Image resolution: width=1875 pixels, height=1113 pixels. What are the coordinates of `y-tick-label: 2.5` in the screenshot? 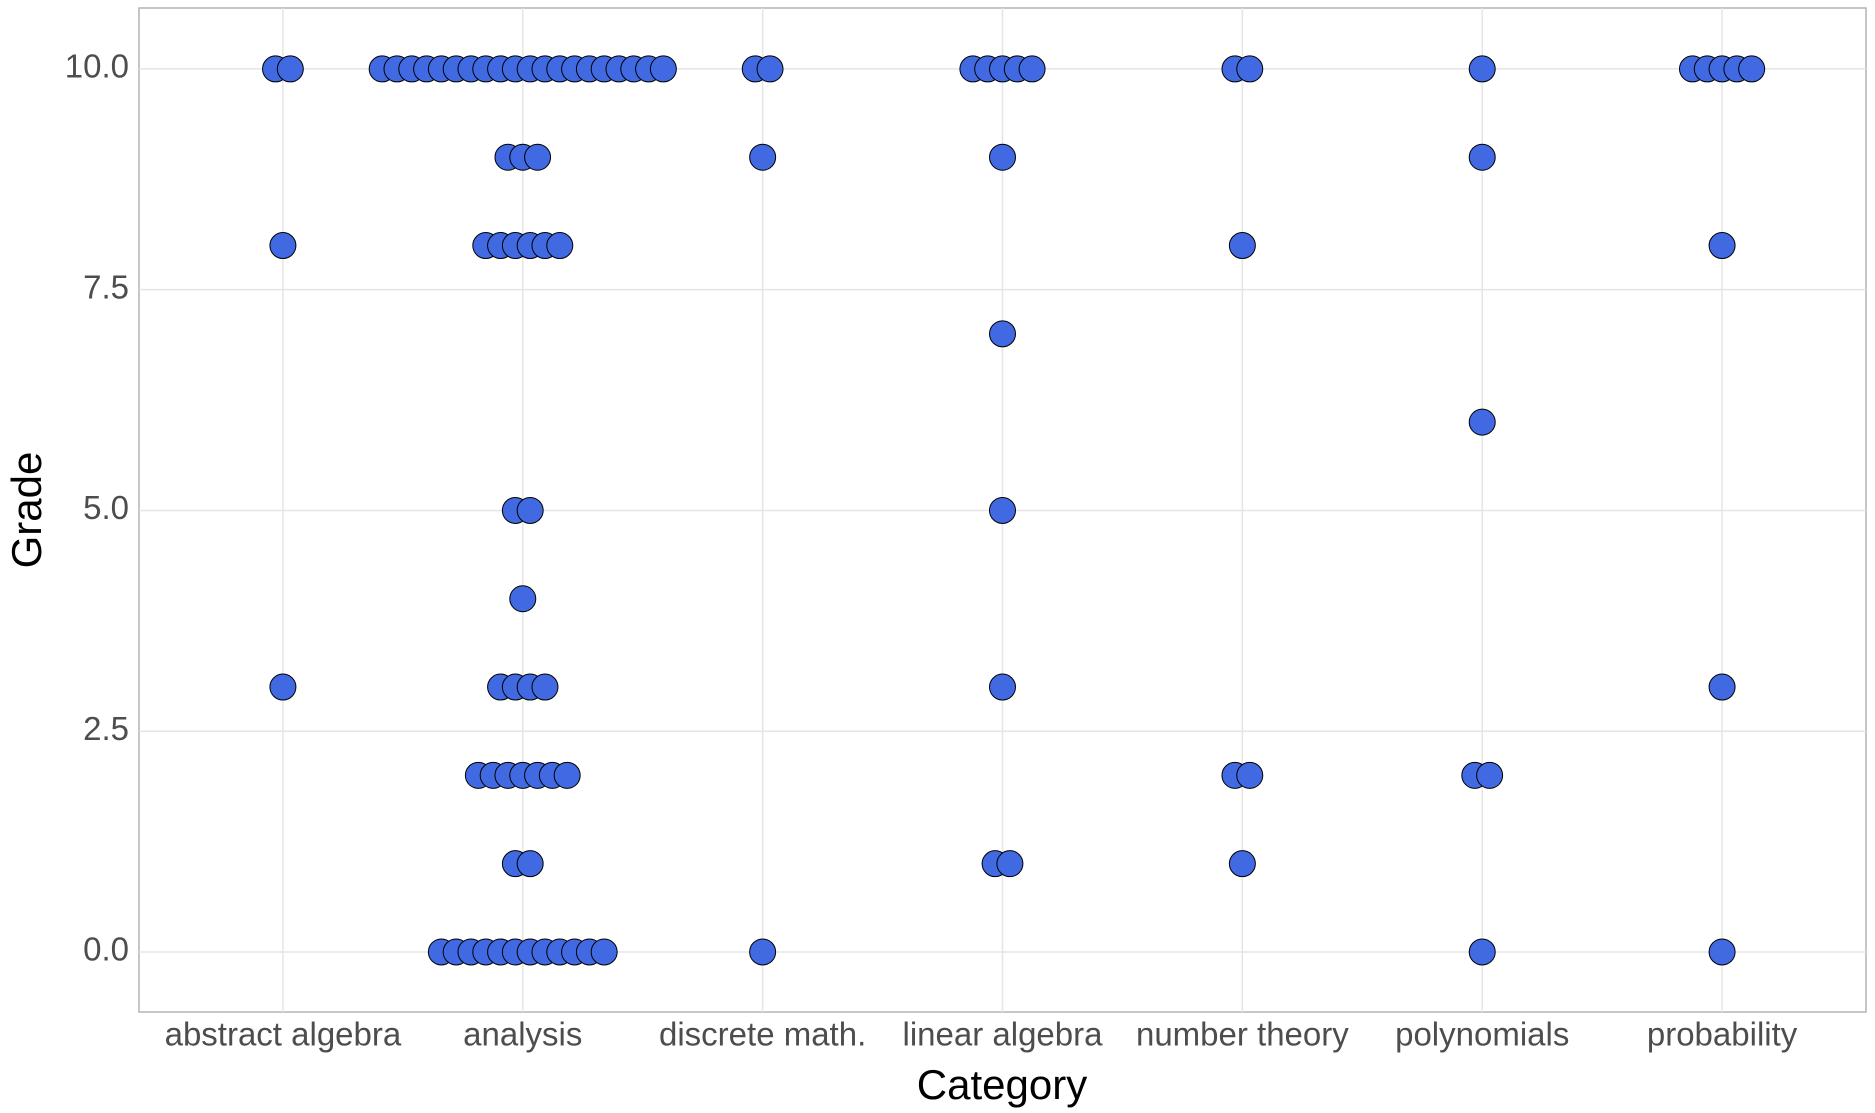 It's located at (106, 728).